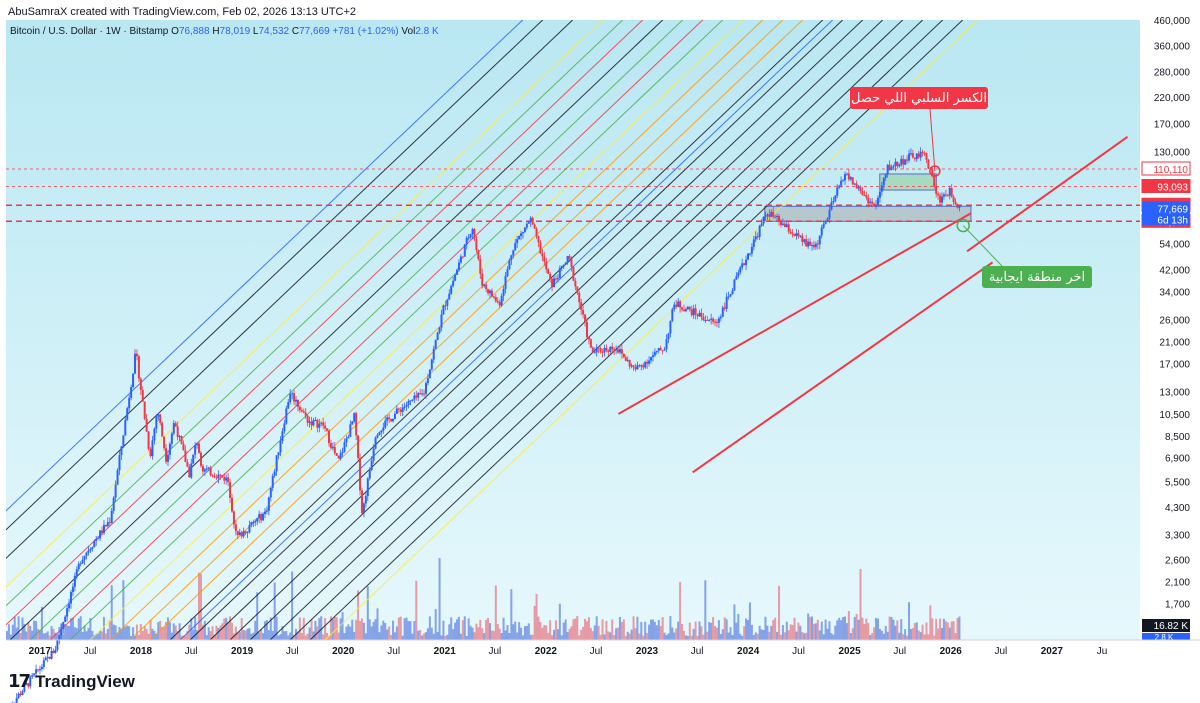 The image size is (1200, 703). I want to click on tradingview-logo: 17 TradingView, so click(71, 681).